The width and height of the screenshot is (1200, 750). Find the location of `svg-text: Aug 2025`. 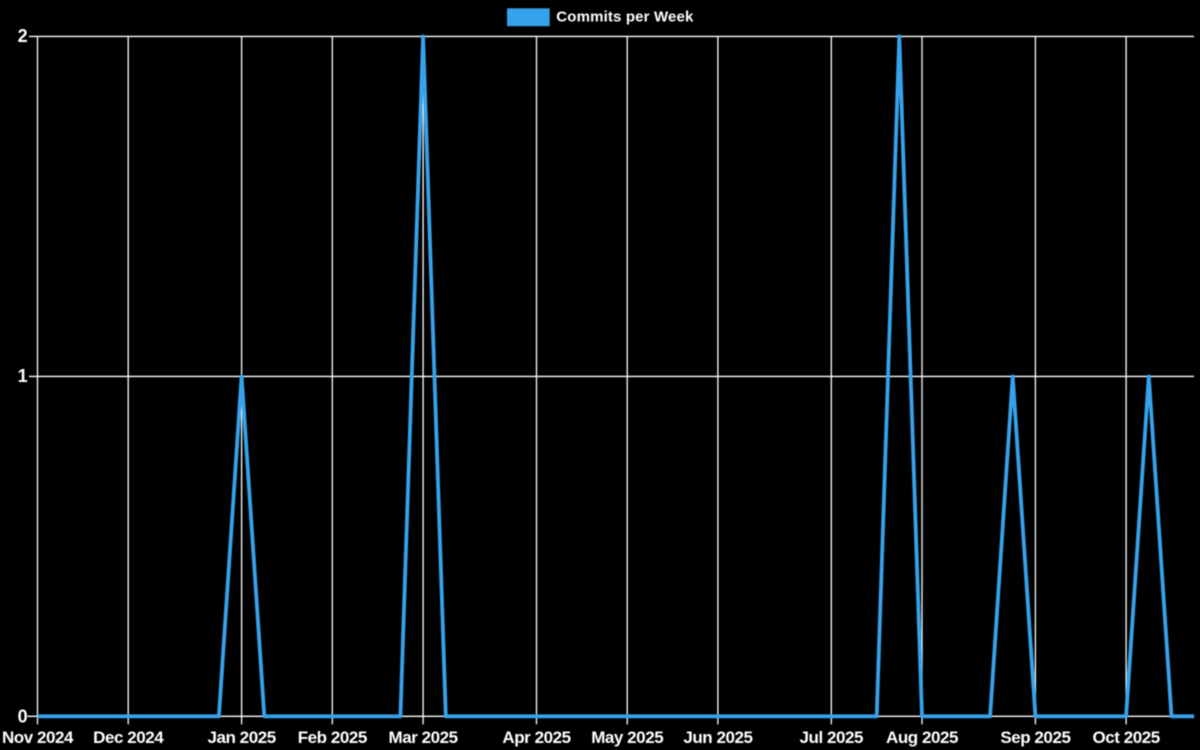

svg-text: Aug 2025 is located at coordinates (922, 737).